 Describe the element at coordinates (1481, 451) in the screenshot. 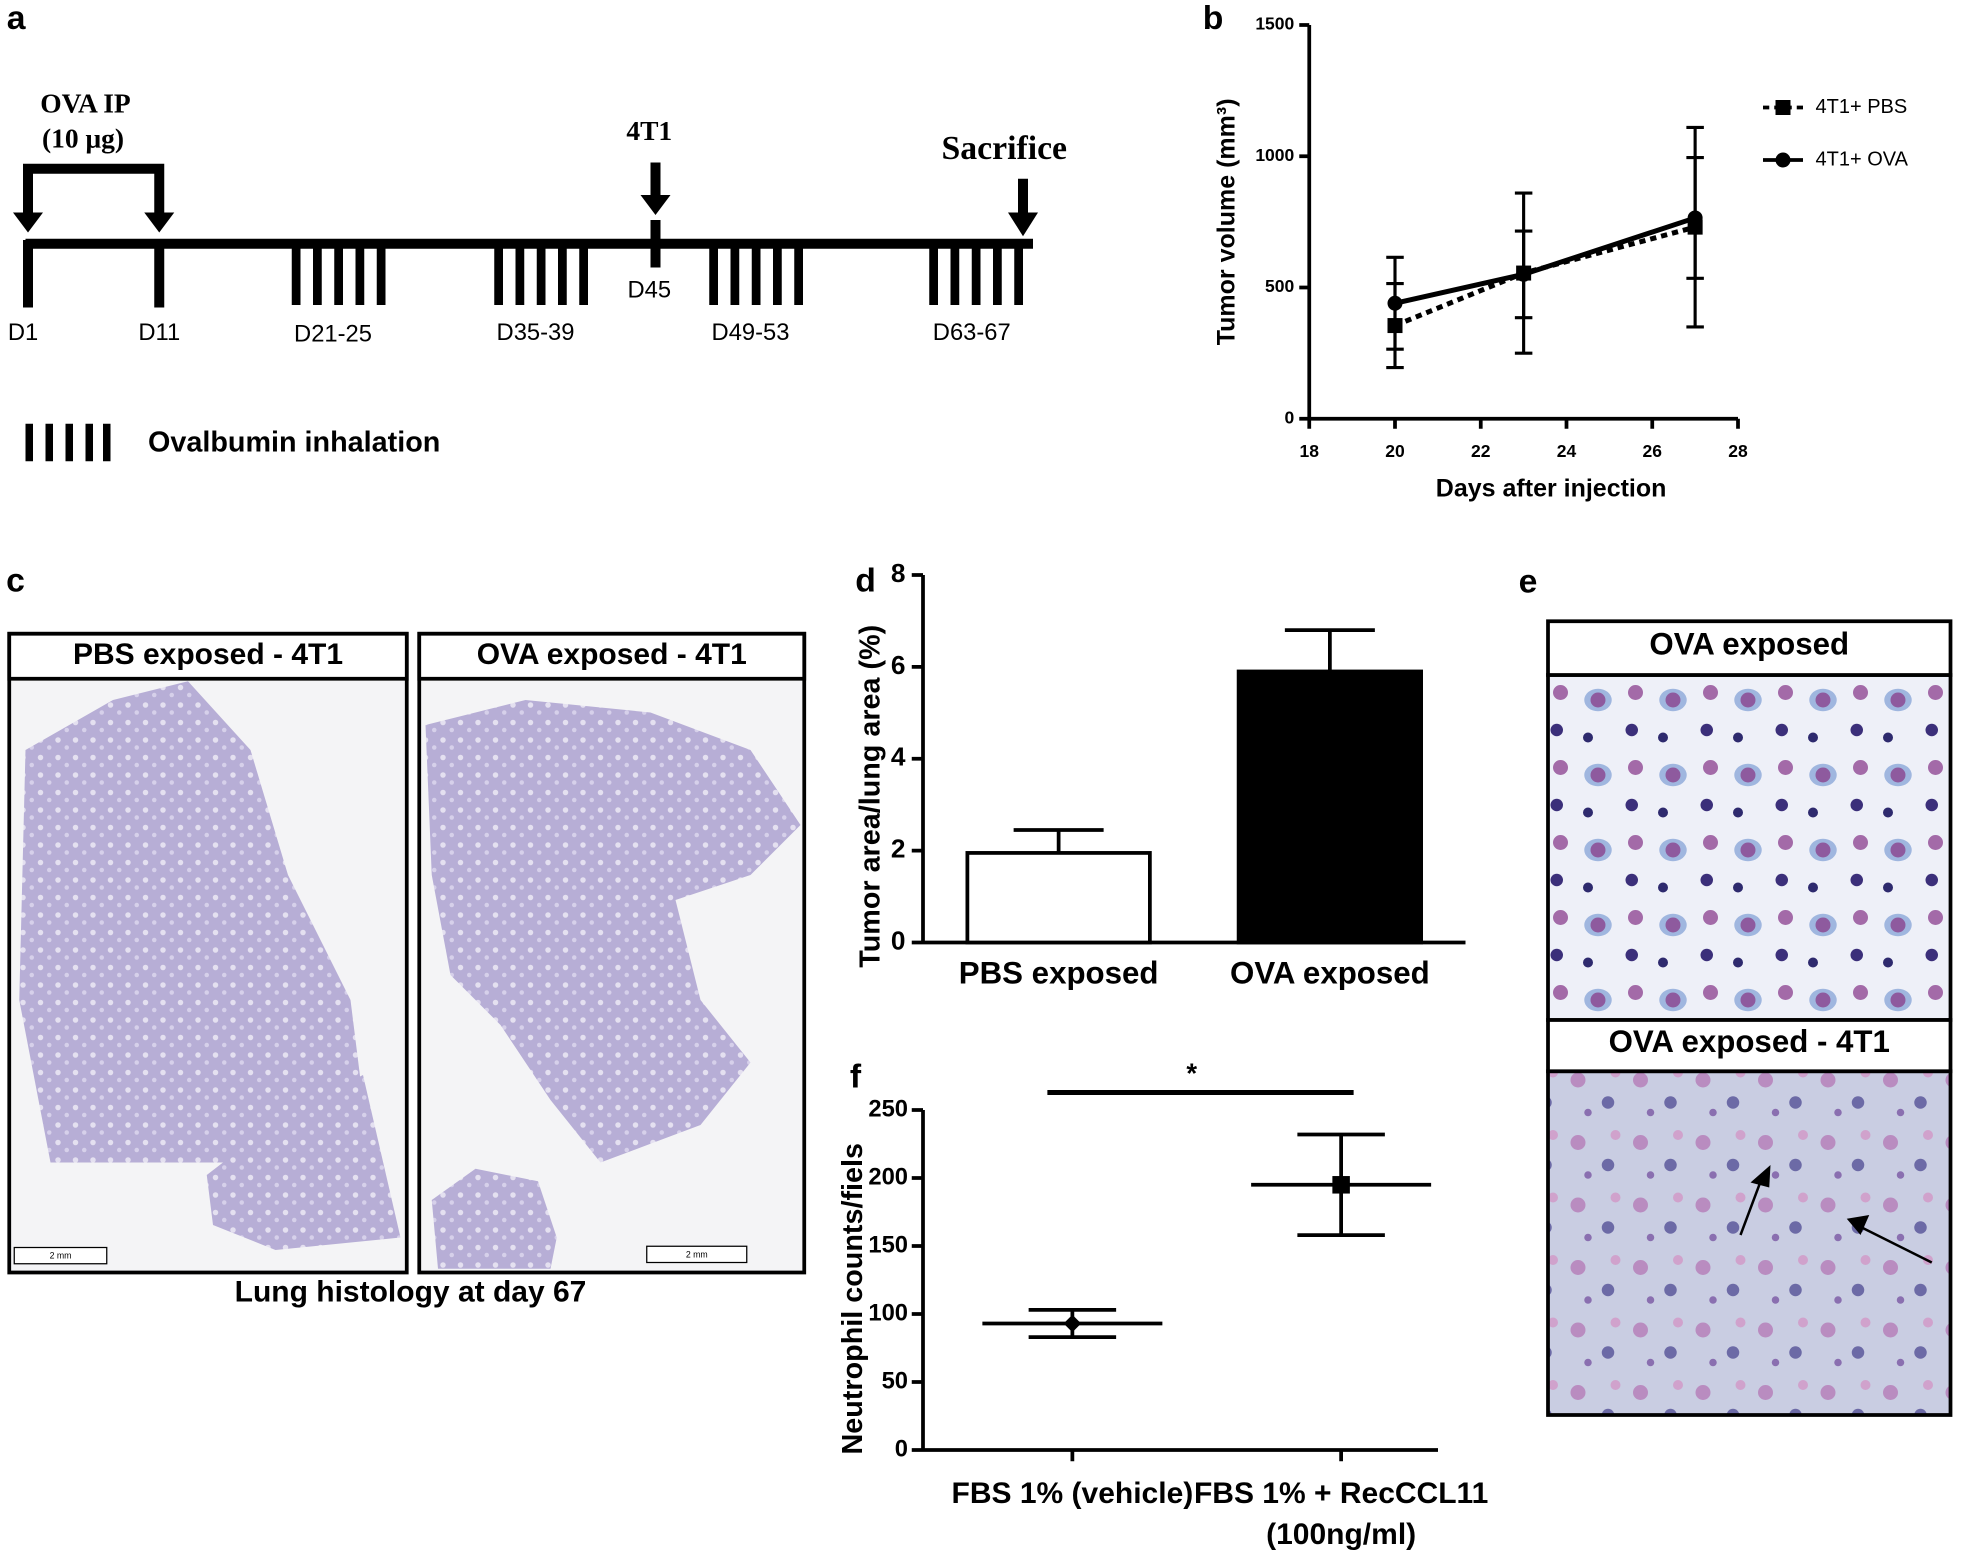

I see `x-tick-label: 22` at that location.